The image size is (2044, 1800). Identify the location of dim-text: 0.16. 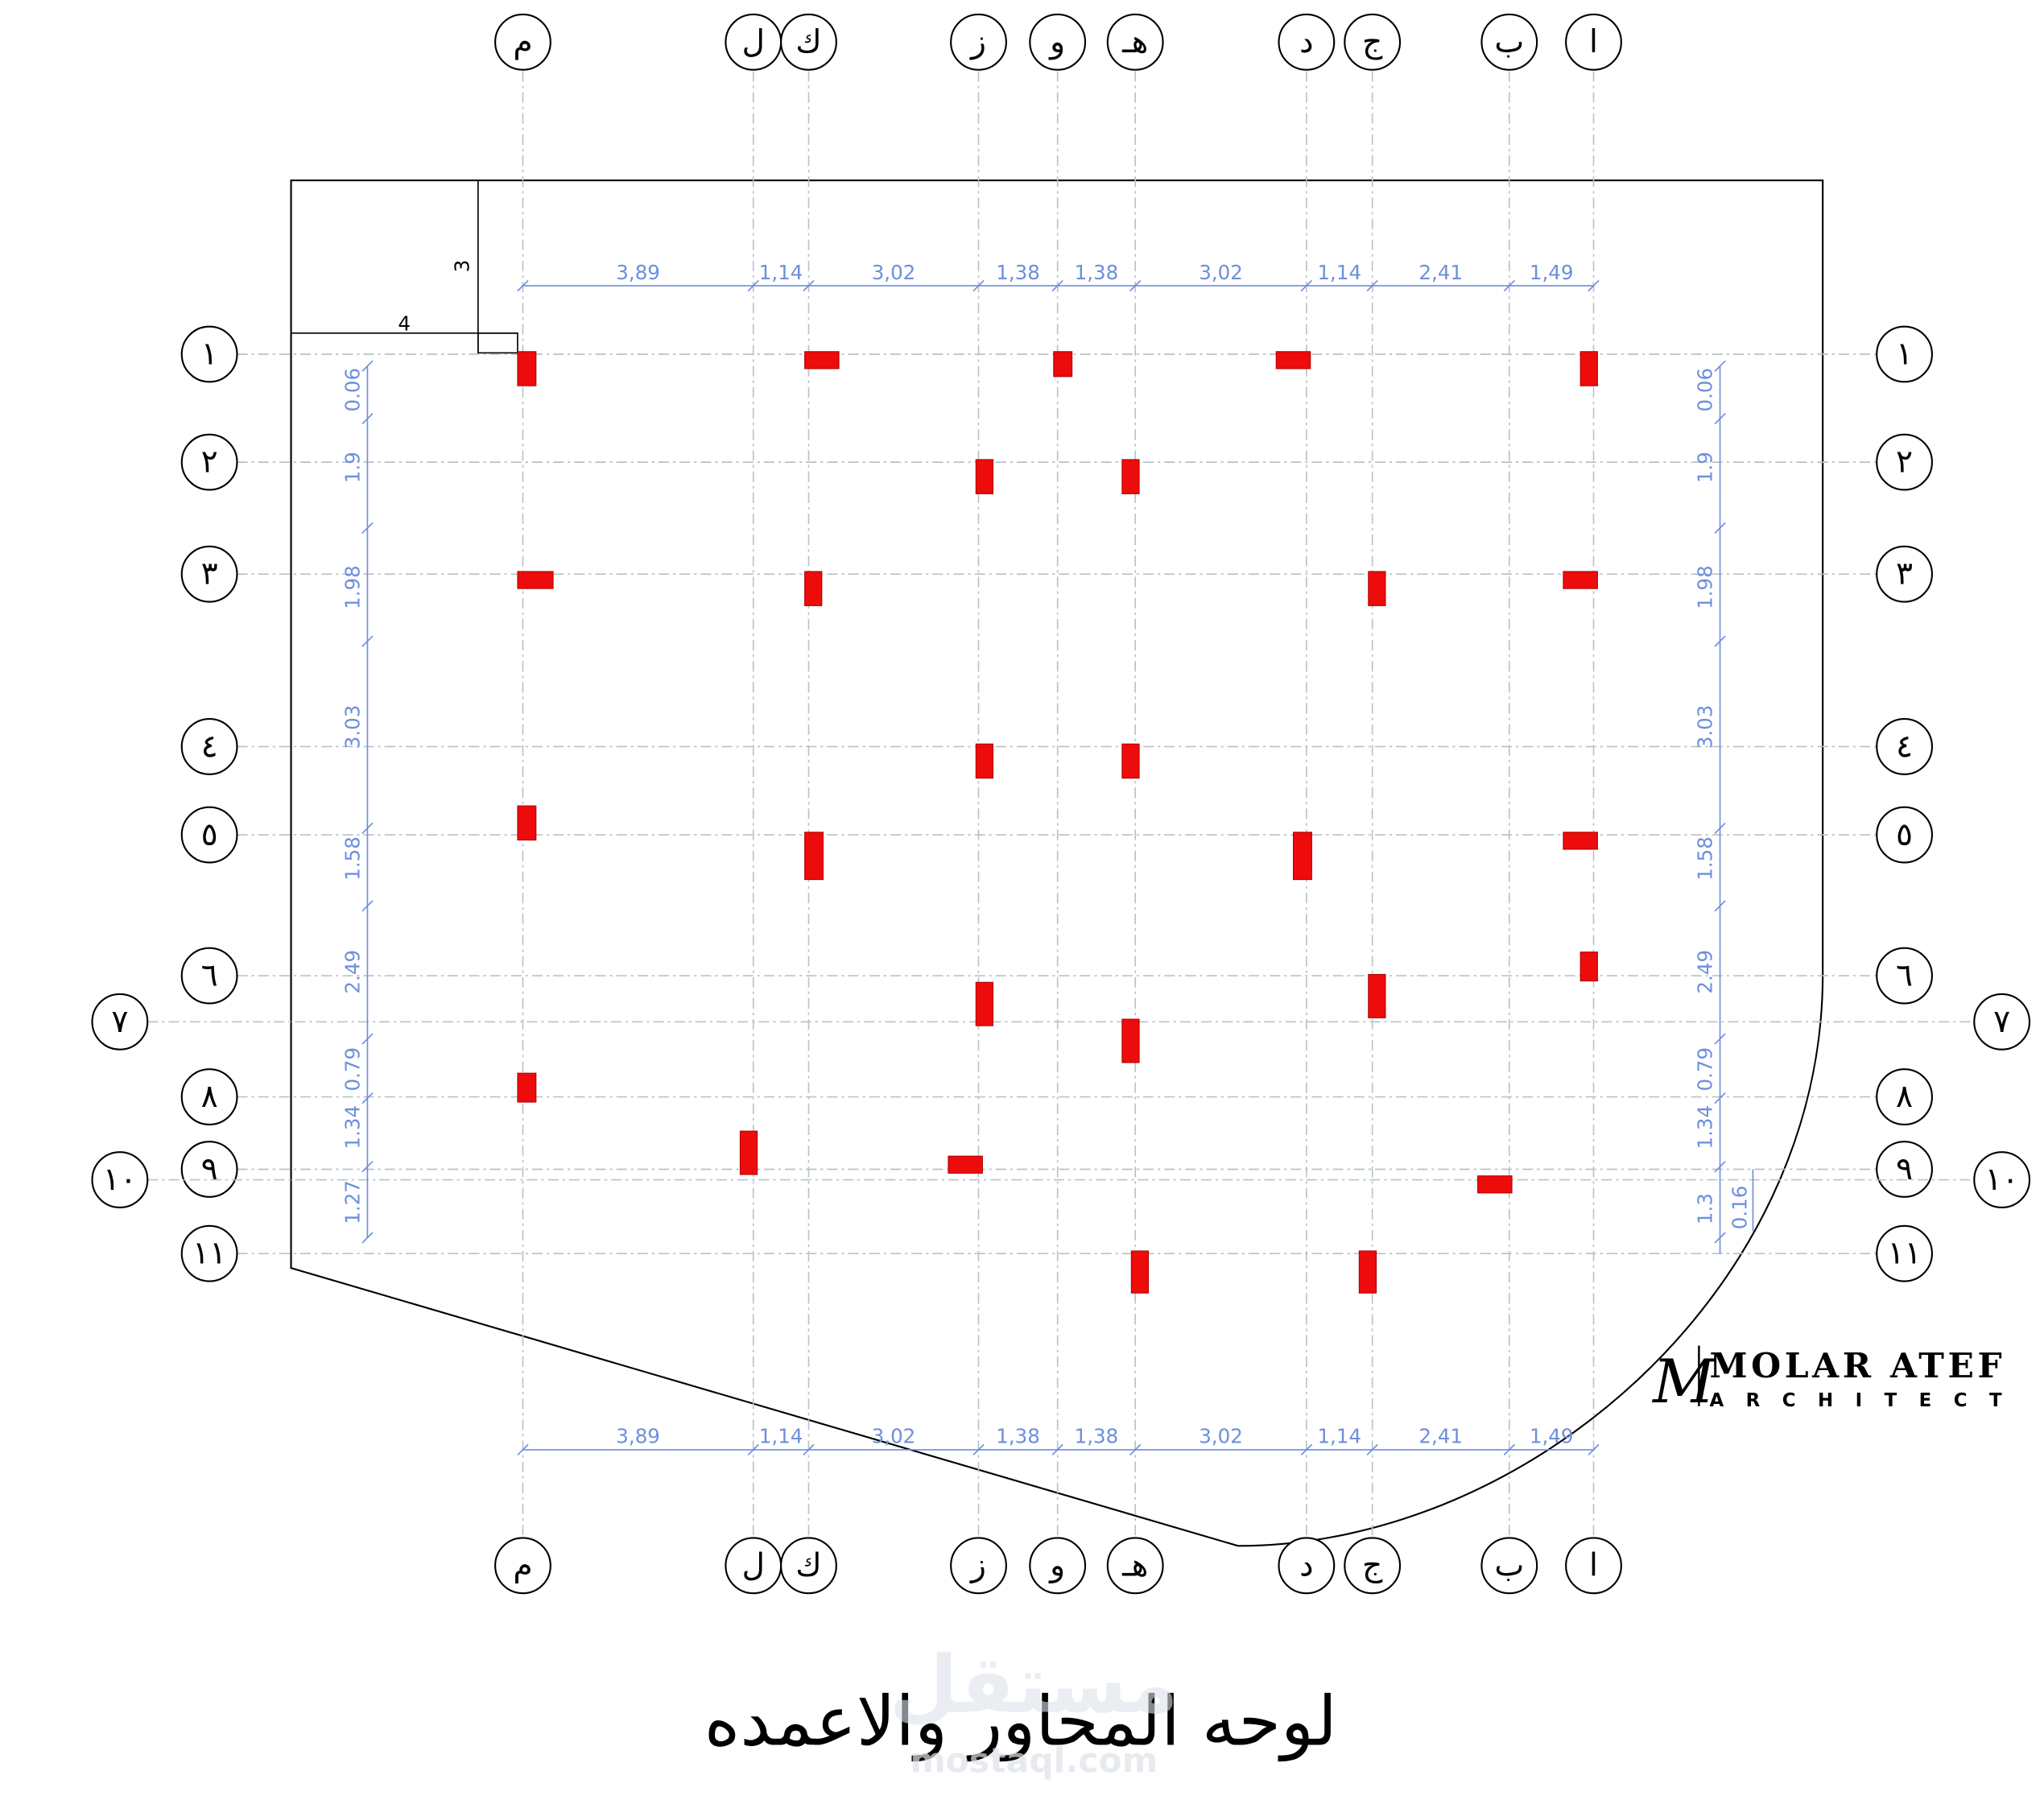
(1739, 1208).